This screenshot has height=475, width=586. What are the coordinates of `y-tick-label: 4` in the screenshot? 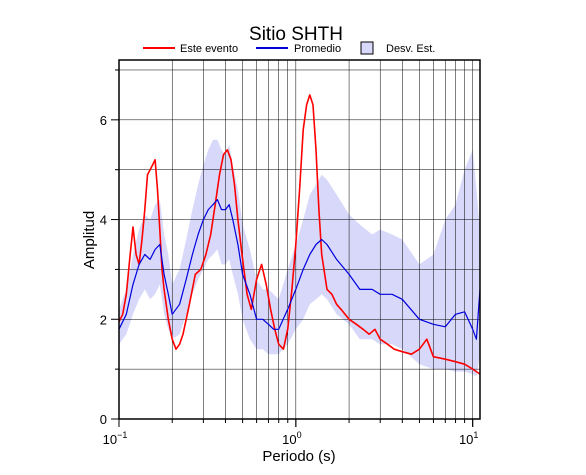 It's located at (103, 220).